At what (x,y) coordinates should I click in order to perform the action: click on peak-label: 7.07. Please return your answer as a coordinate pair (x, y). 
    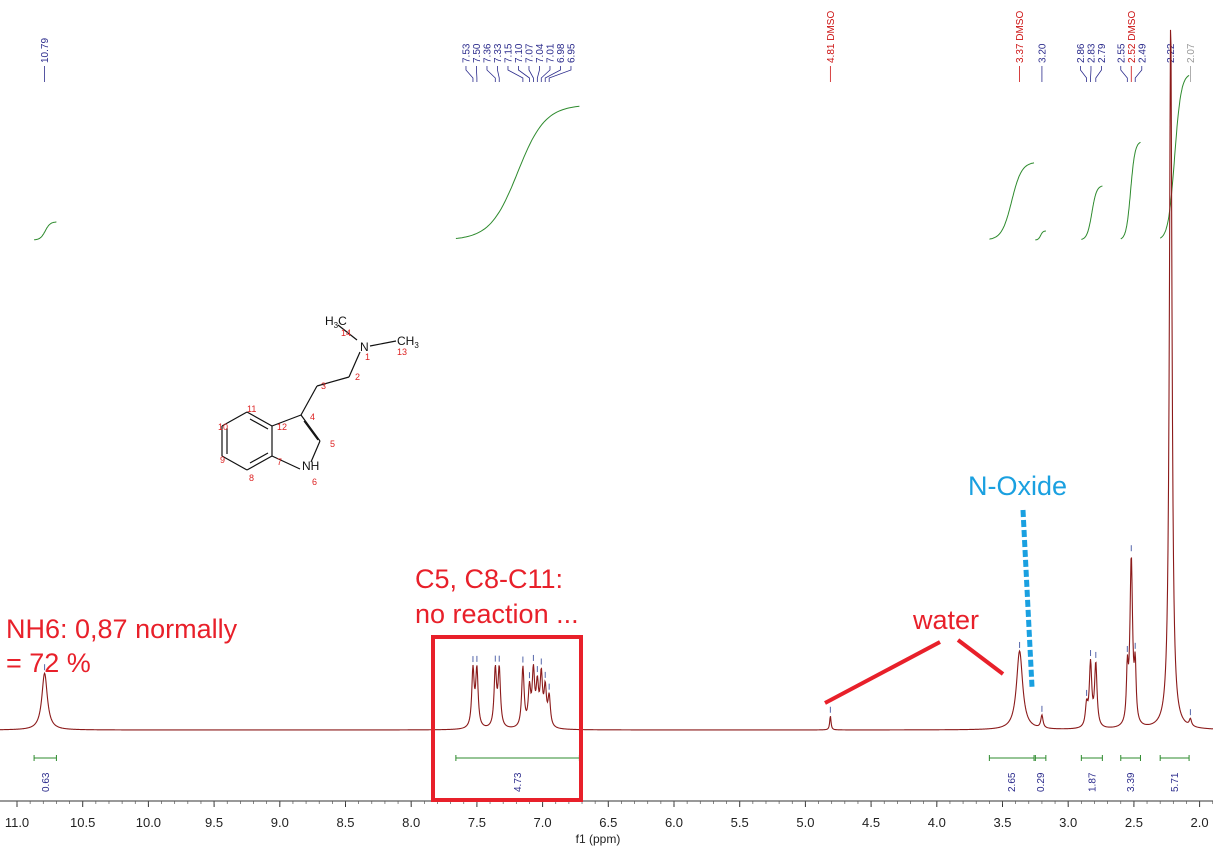
    Looking at the image, I should click on (529, 53).